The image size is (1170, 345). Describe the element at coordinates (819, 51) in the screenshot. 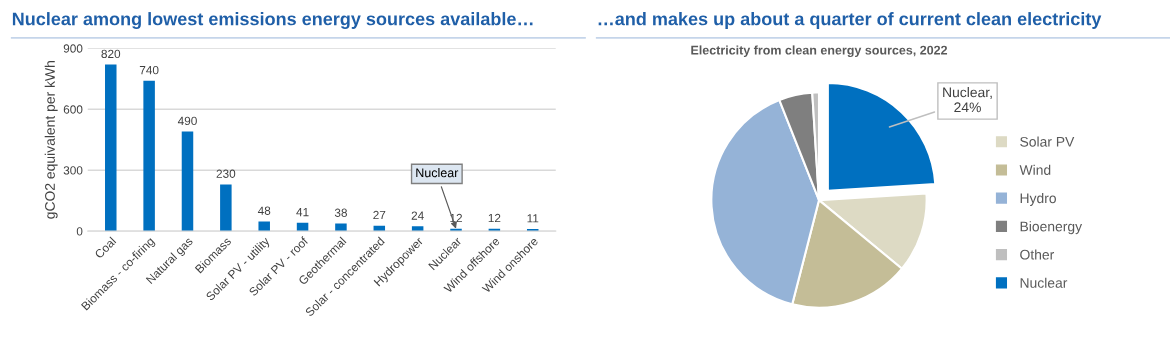

I see `chart-subtitle: Electricity from clean energy sources, 2022` at that location.